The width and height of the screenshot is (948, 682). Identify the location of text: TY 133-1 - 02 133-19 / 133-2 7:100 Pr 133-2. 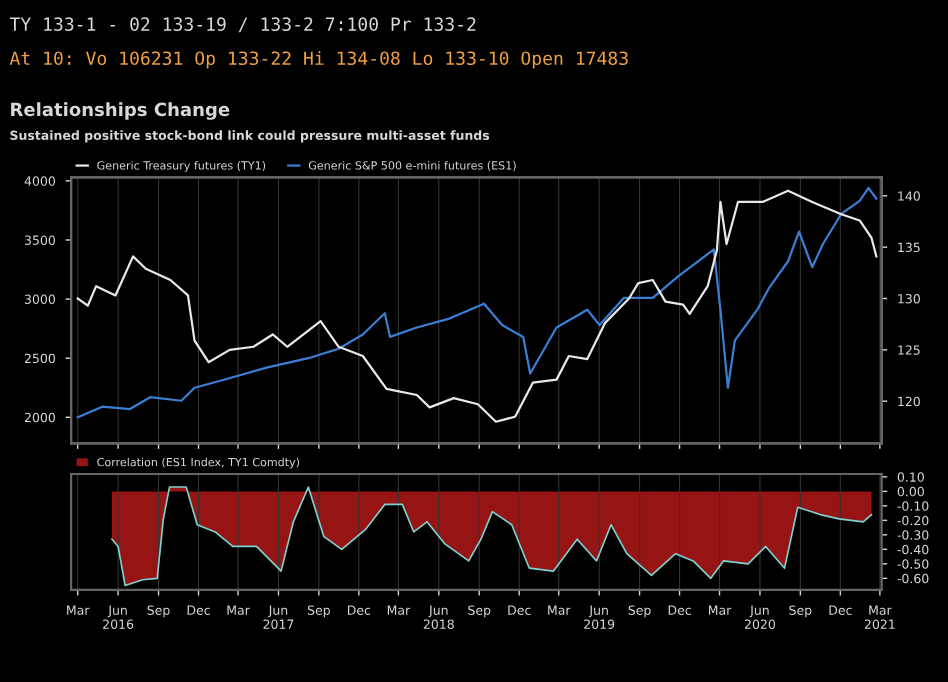
(242, 25).